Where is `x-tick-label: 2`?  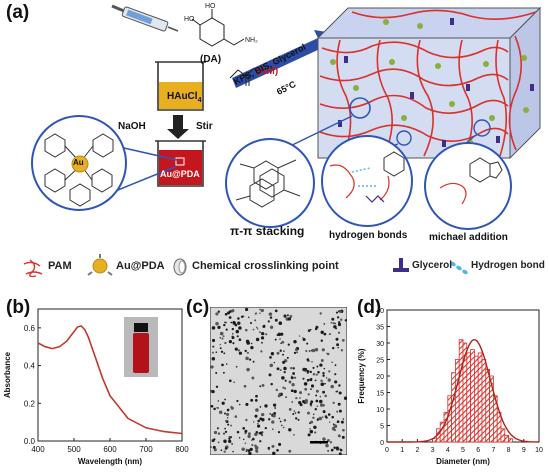
x-tick-label: 2 is located at coordinates (417, 450).